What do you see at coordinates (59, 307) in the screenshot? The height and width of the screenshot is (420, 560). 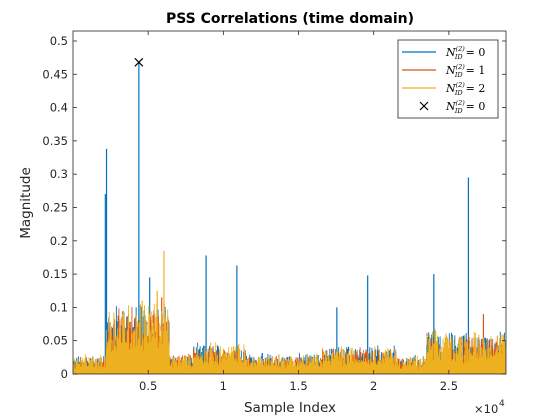 I see `y-tick-label: 0.1` at bounding box center [59, 307].